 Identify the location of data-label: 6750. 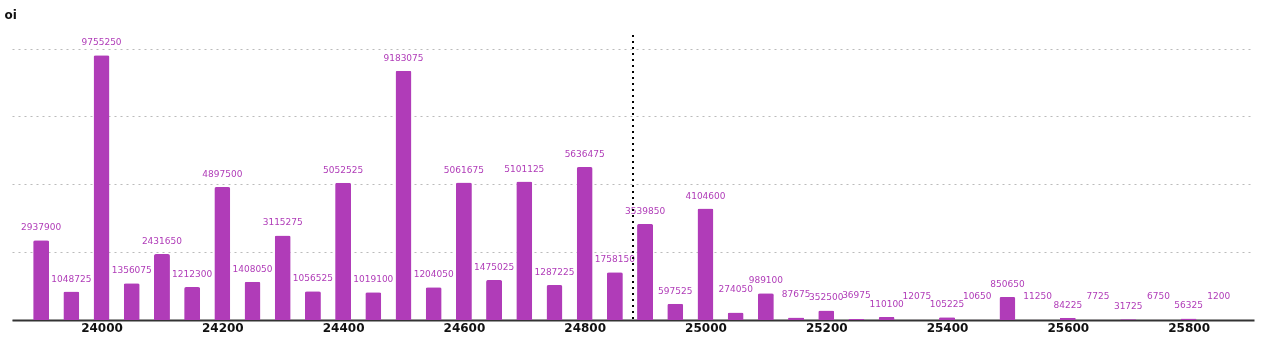
(1158, 295).